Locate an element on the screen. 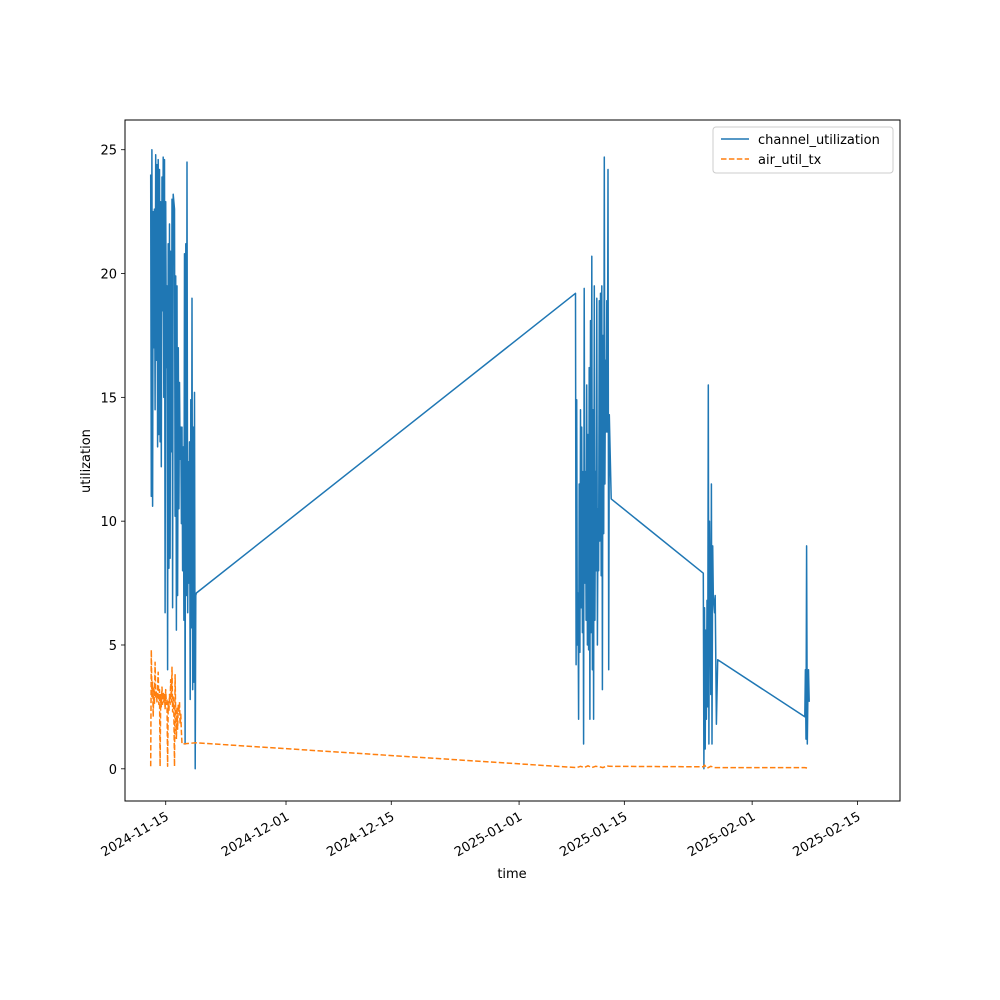 The height and width of the screenshot is (1000, 1000). legend-box is located at coordinates (803, 150).